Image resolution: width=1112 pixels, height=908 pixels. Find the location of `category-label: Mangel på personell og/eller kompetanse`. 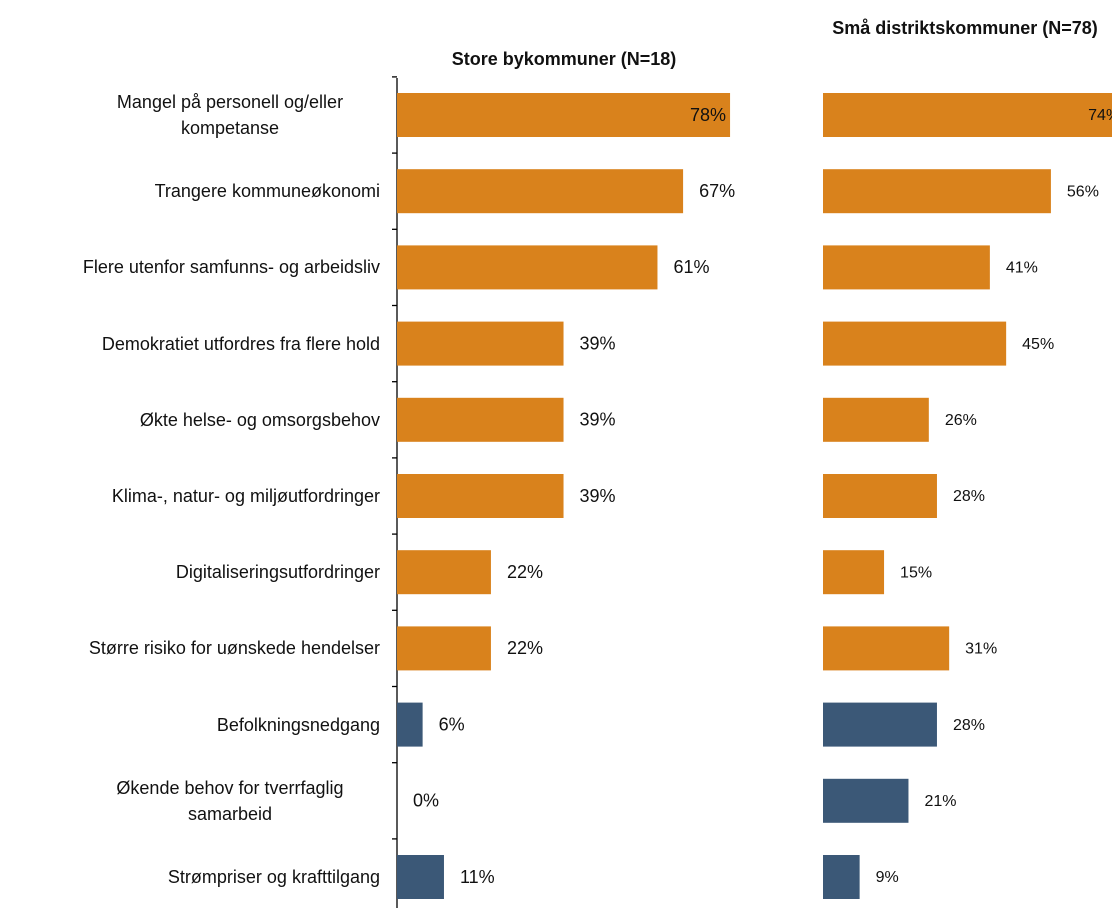

category-label: Mangel på personell og/eller kompetanse is located at coordinates (190, 115).